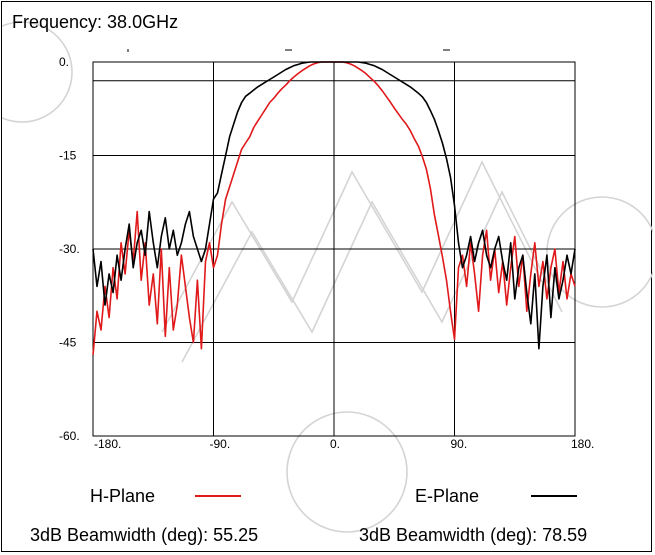 Image resolution: width=655 pixels, height=555 pixels. What do you see at coordinates (473, 535) in the screenshot?
I see `beamwidth-e-plane: 3dB Beamwidth (deg): 78.59` at bounding box center [473, 535].